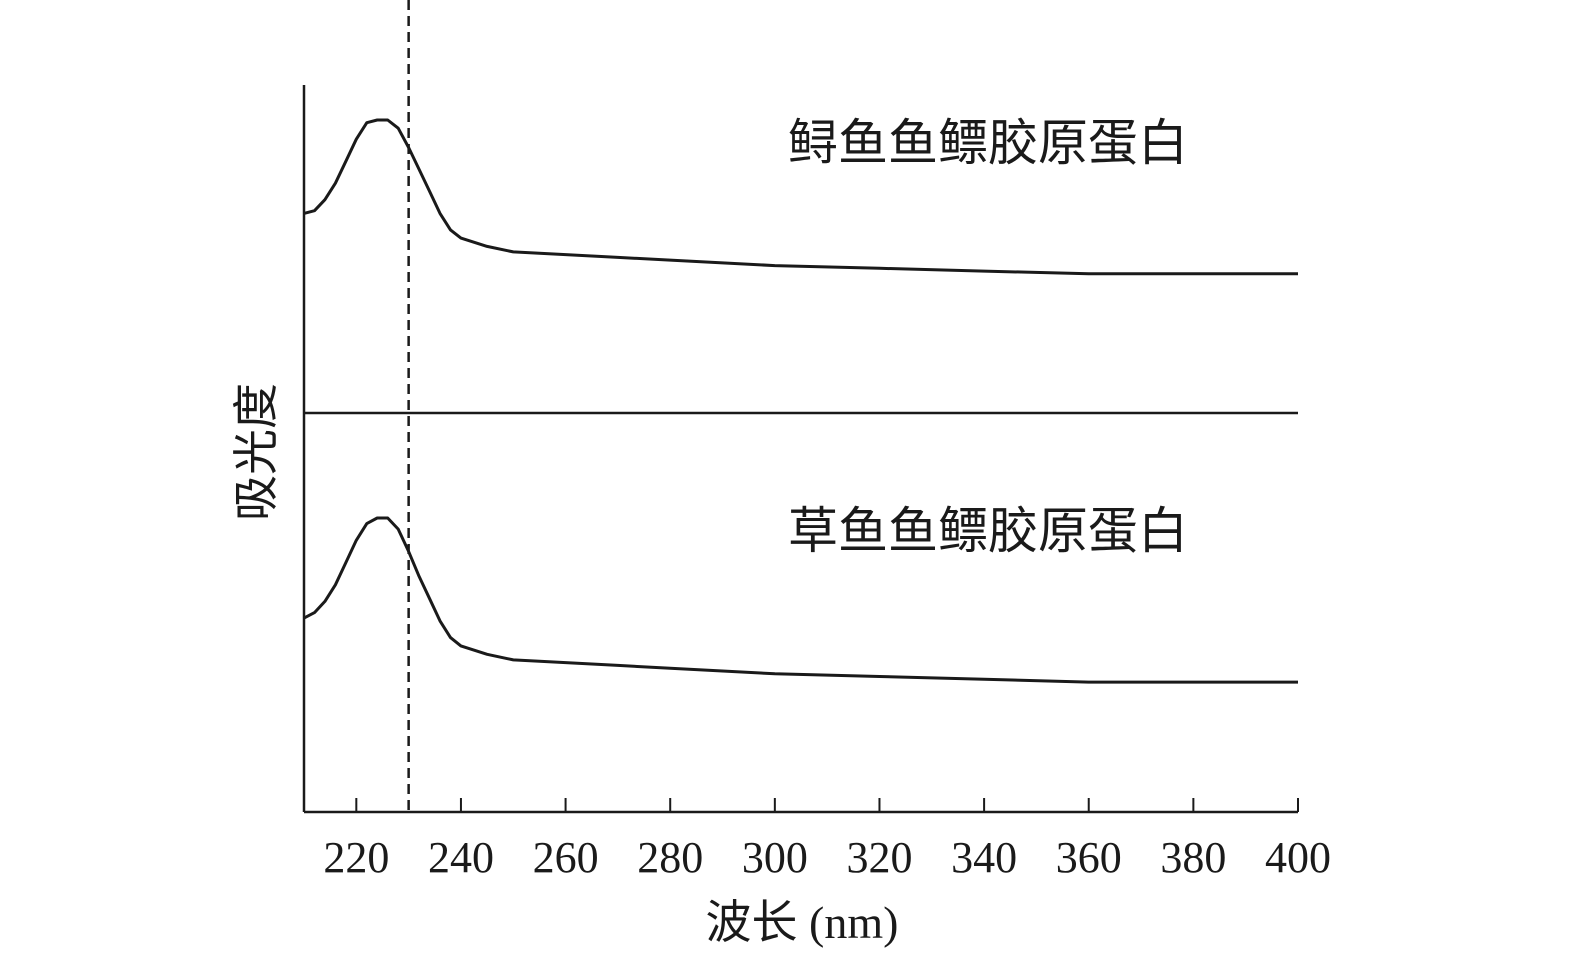  What do you see at coordinates (566, 857) in the screenshot?
I see `x-tick-label: 260` at bounding box center [566, 857].